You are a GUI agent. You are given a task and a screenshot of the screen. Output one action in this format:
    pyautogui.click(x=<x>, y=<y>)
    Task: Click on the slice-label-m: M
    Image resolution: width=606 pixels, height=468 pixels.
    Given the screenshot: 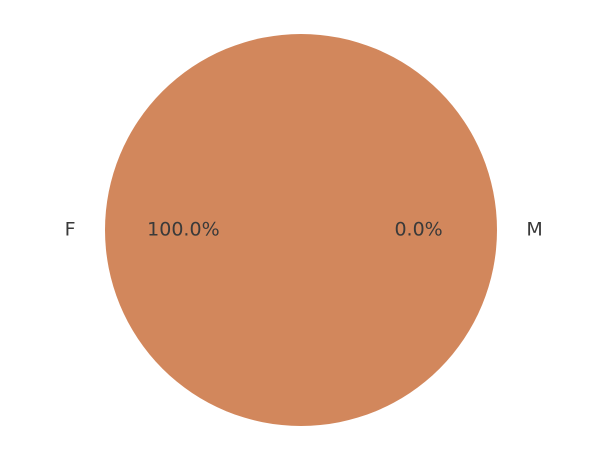 What is the action you would take?
    pyautogui.click(x=534, y=230)
    